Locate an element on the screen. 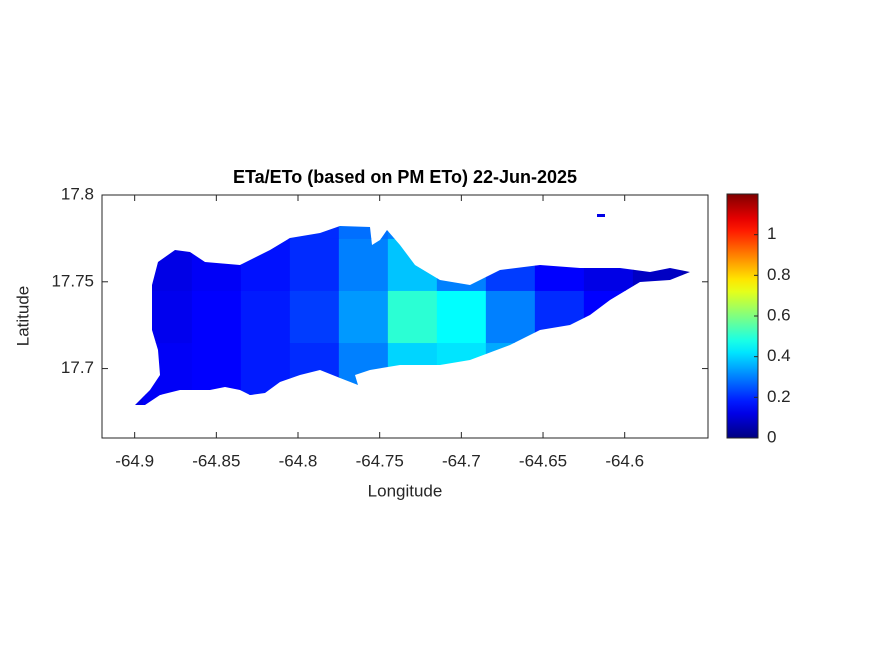 This screenshot has width=875, height=656. x-axis-label: Longitude is located at coordinates (405, 490).